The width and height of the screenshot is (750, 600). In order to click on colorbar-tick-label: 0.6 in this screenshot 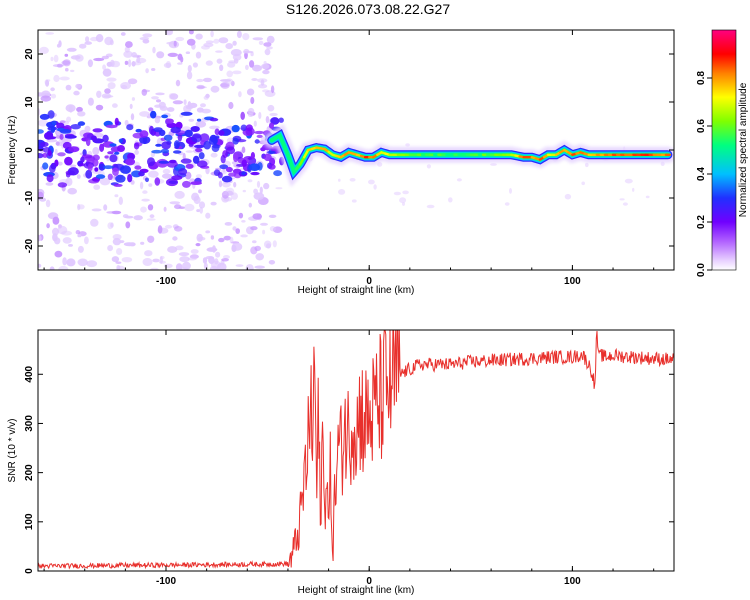, I will do `click(701, 126)`.